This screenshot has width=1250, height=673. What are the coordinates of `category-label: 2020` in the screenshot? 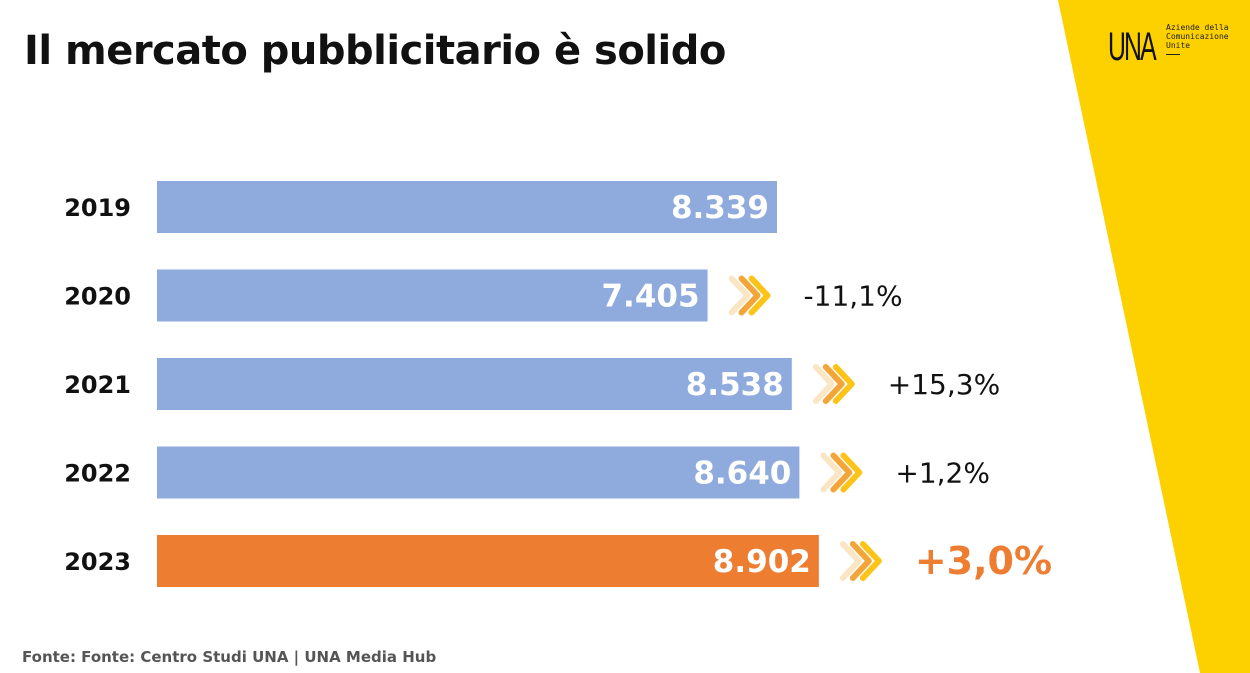 It's located at (97, 297).